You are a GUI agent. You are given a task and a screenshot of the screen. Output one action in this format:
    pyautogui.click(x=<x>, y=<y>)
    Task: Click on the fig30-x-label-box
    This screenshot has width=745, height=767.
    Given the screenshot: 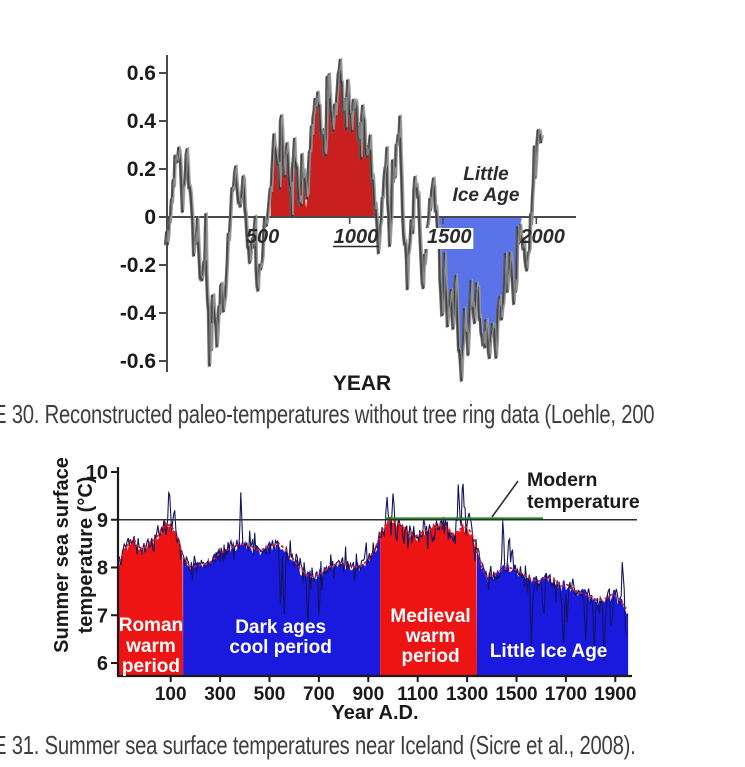 What is the action you would take?
    pyautogui.click(x=448, y=238)
    